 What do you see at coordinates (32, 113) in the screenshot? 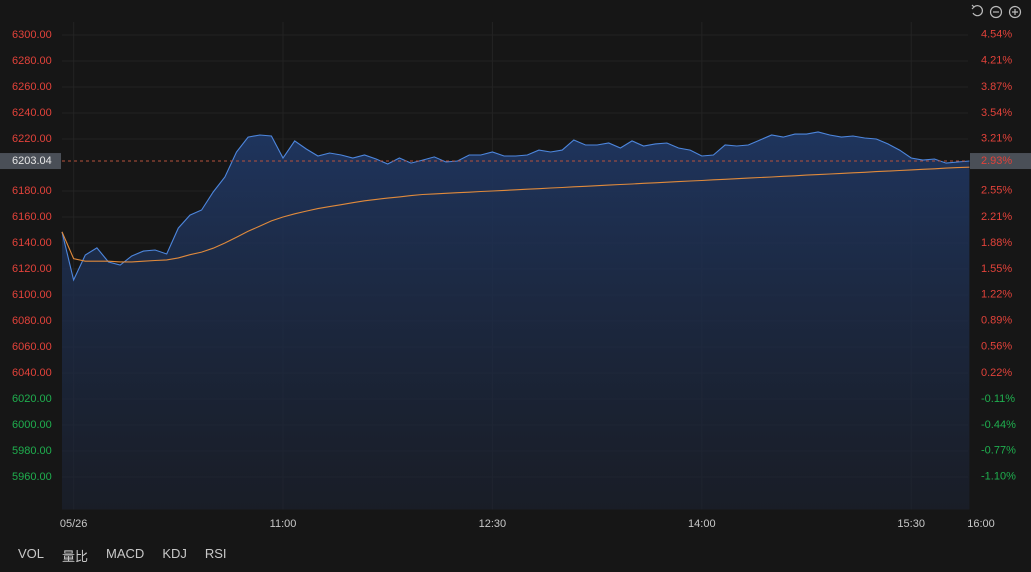
I see `y-tick-label: 6240.00` at bounding box center [32, 113].